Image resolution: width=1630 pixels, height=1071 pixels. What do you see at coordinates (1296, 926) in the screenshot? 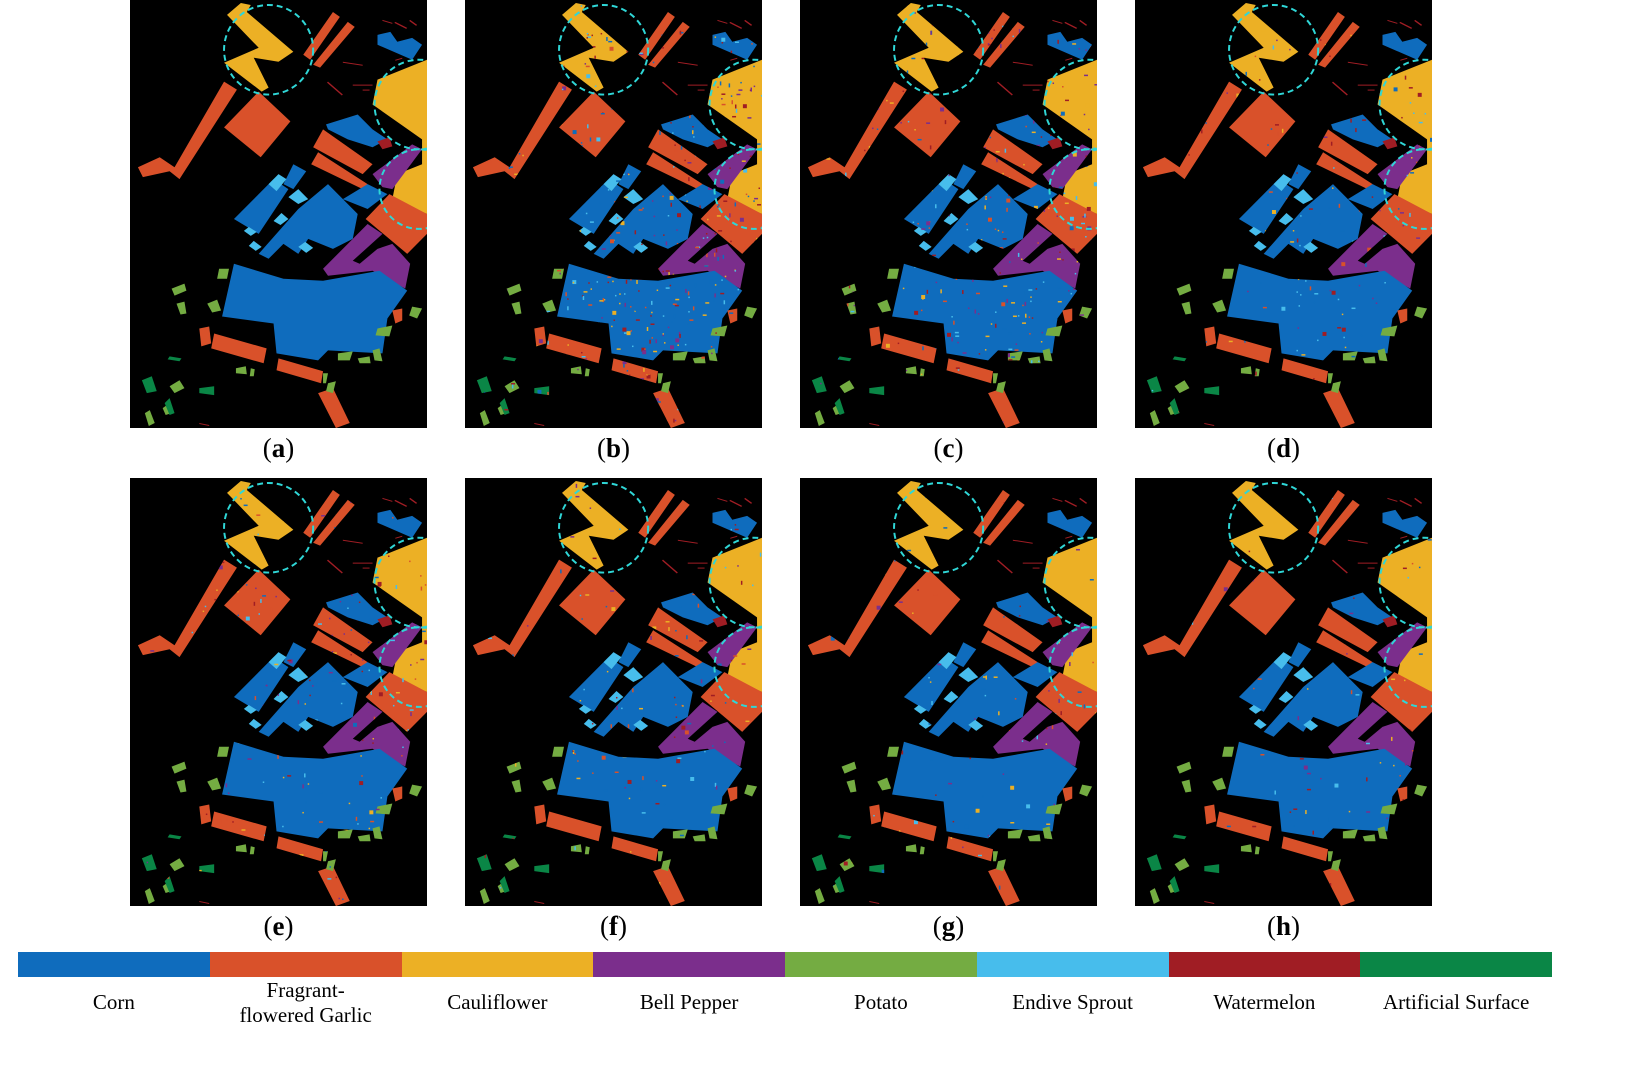
I see `paren: )` at bounding box center [1296, 926].